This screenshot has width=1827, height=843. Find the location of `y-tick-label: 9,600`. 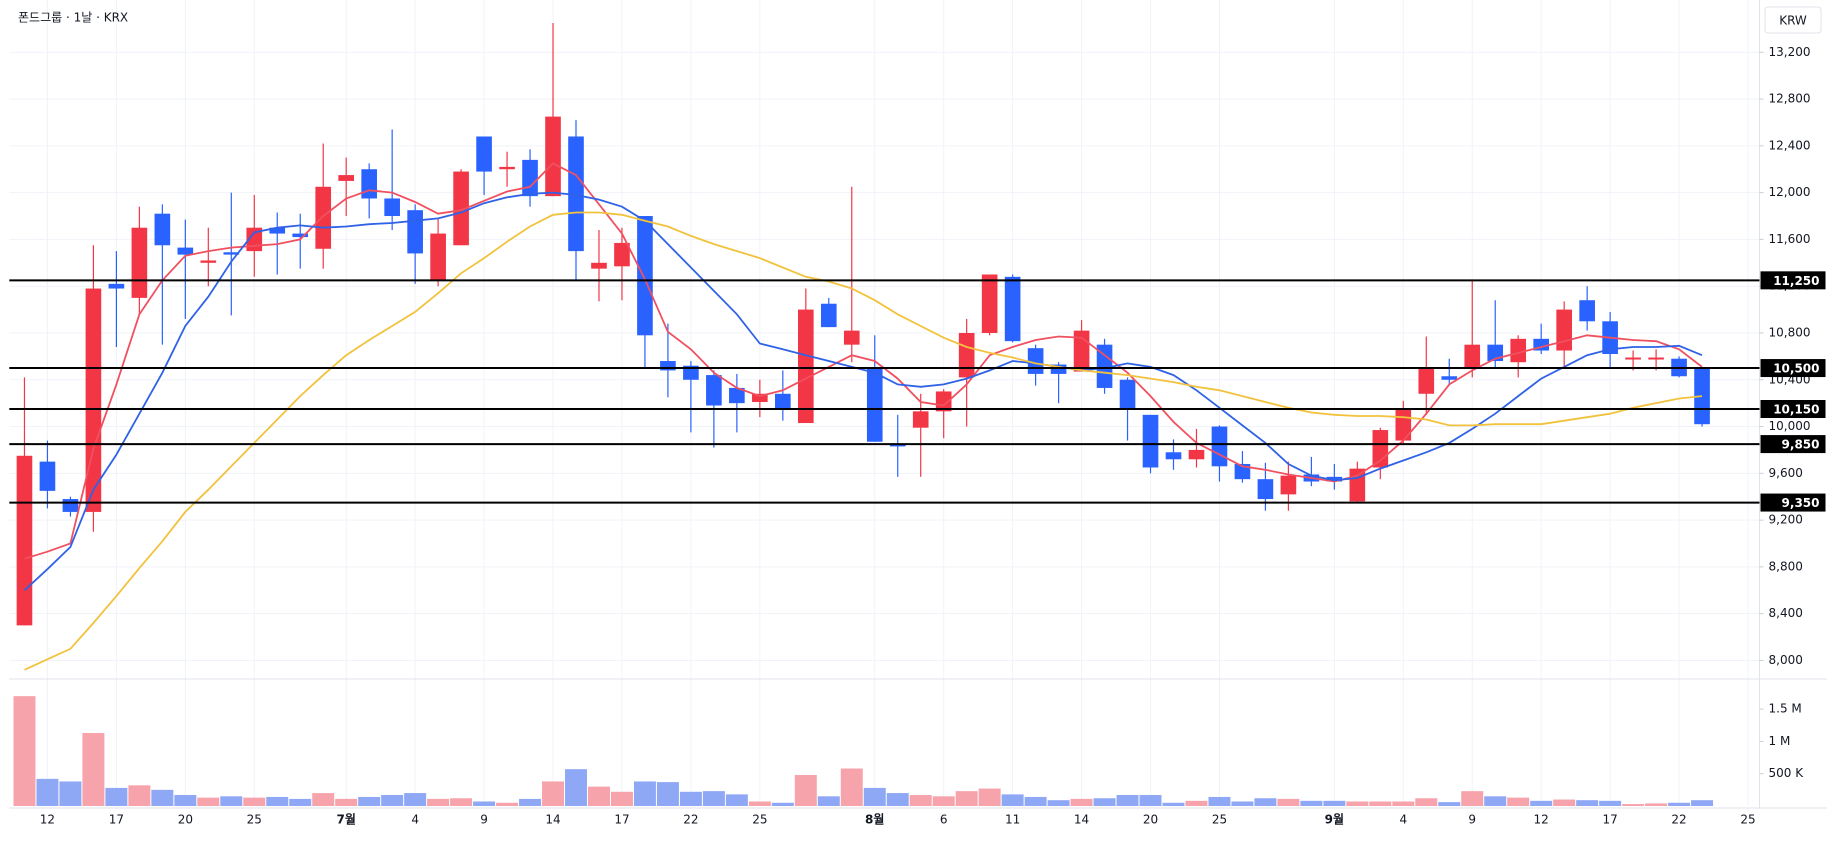

y-tick-label: 9,600 is located at coordinates (1786, 473).